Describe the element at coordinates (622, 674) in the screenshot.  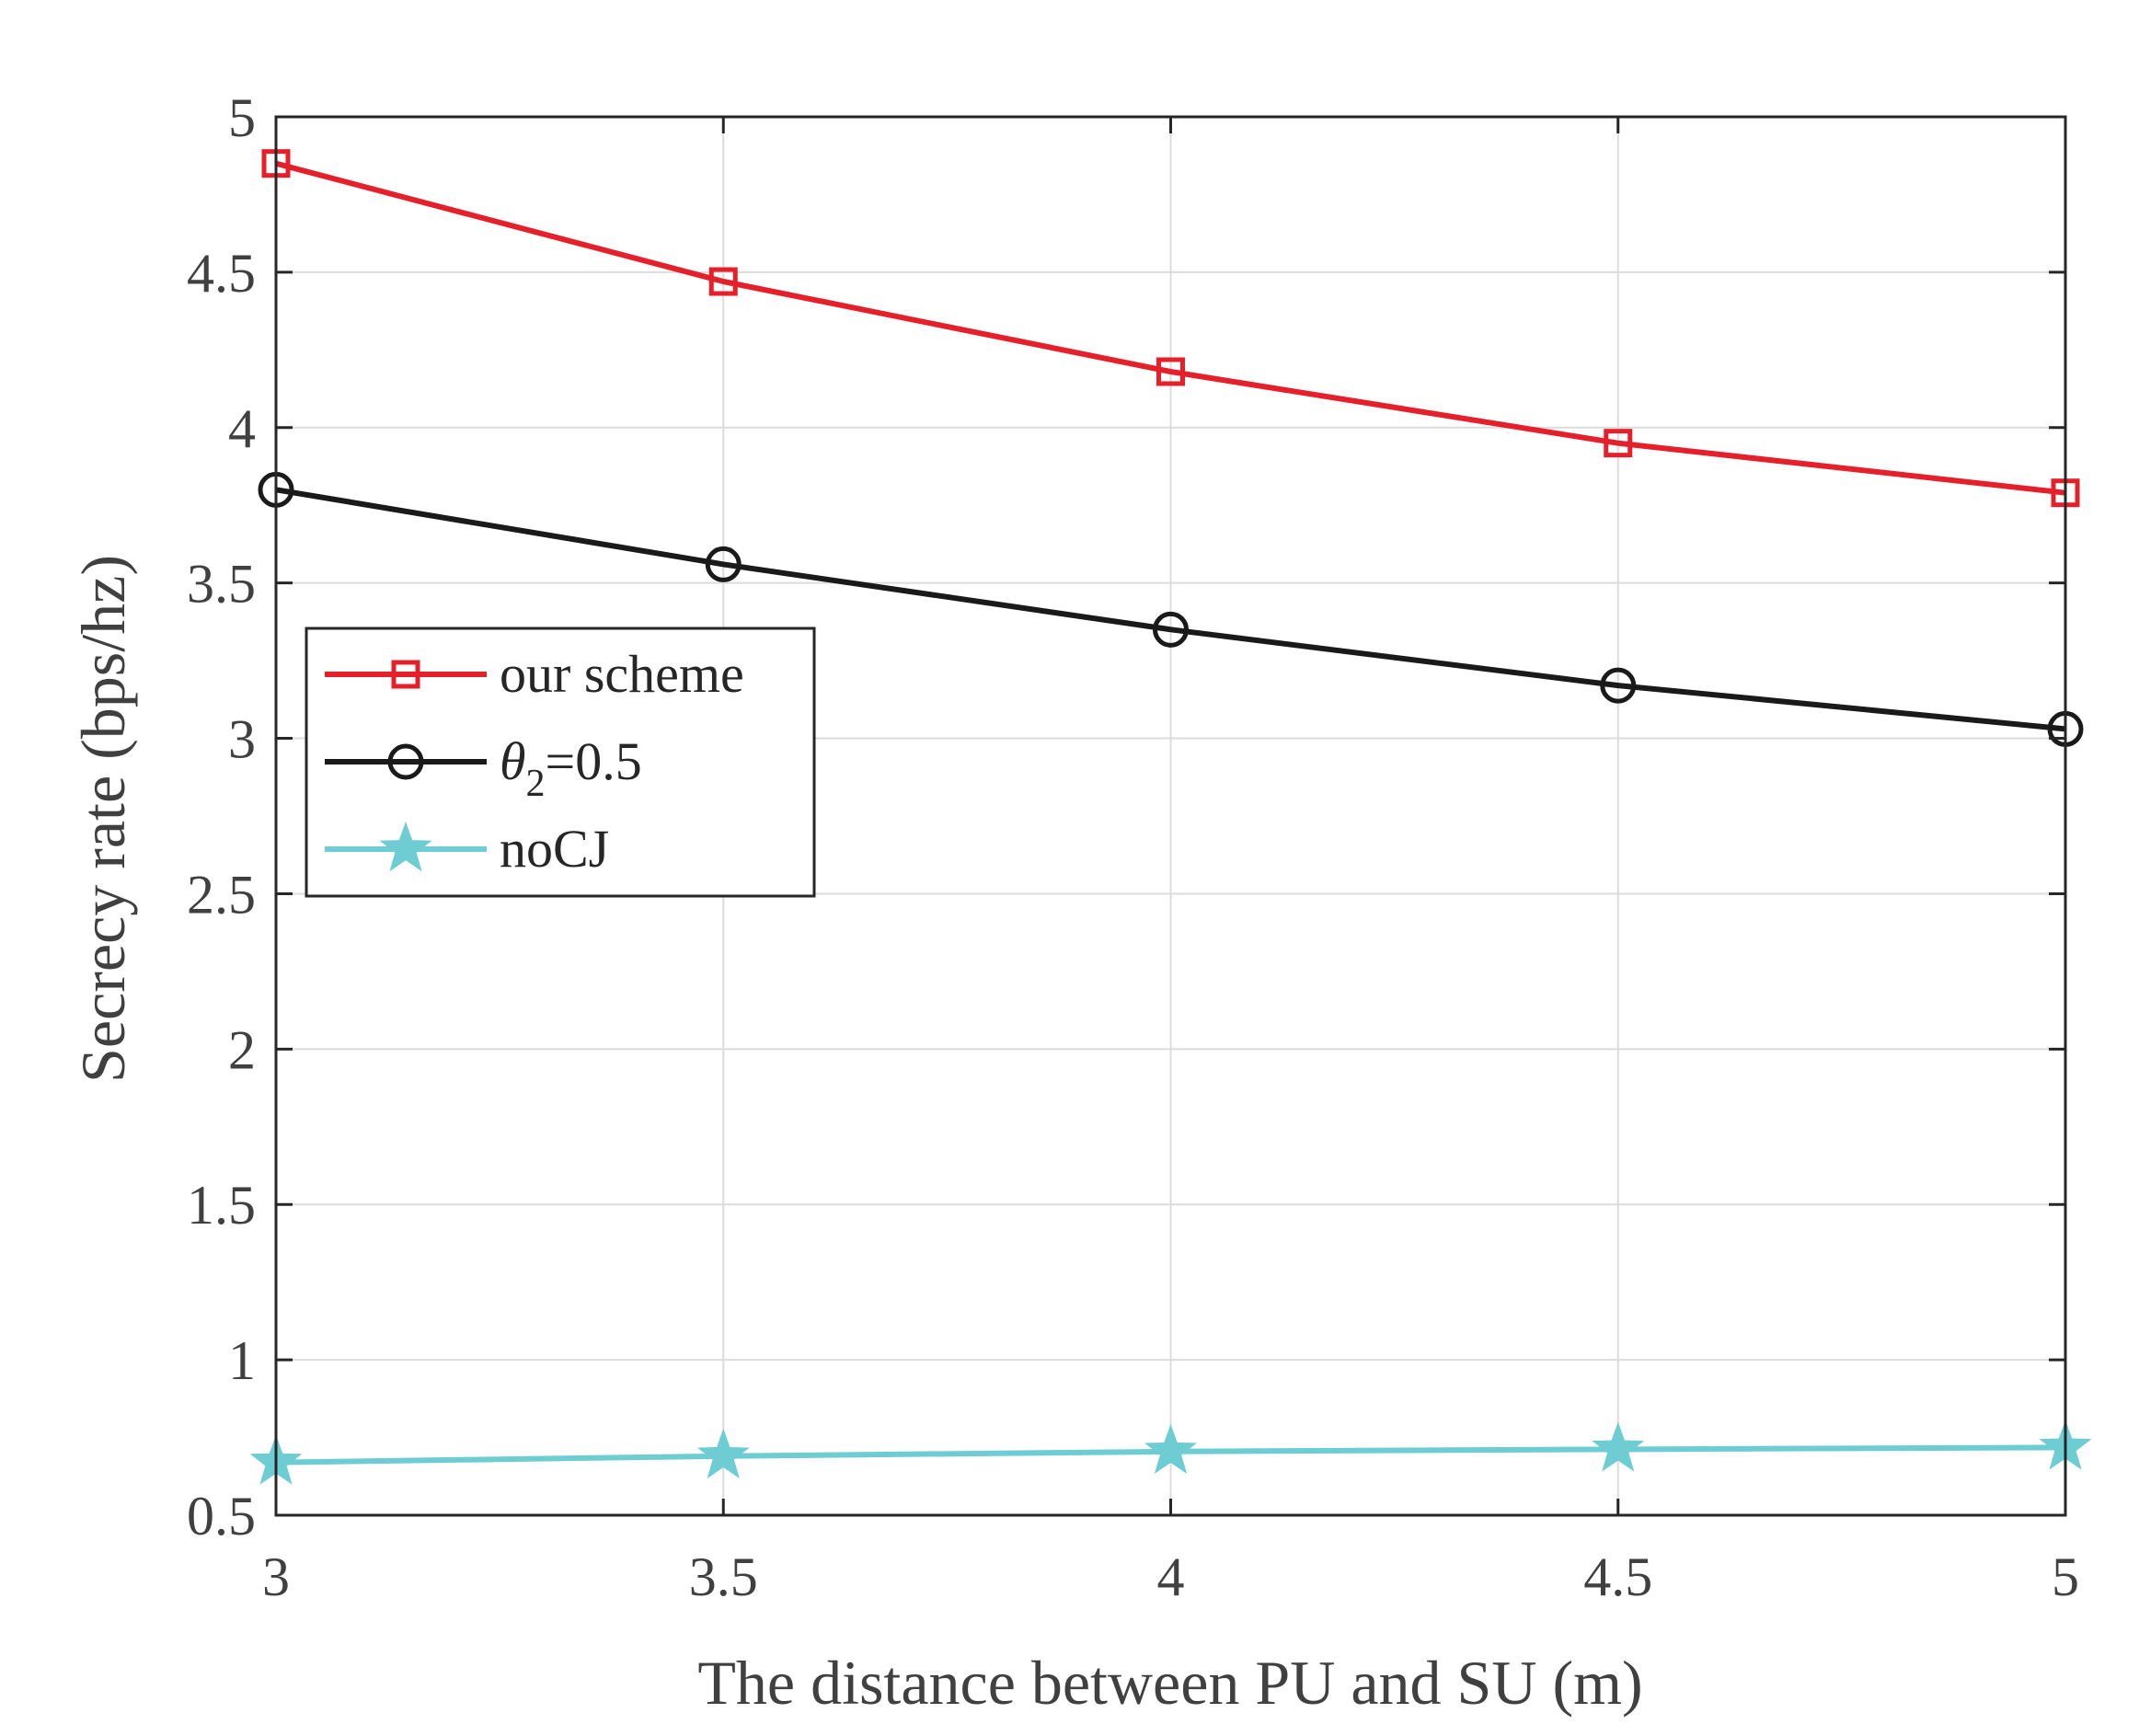
I see `legend-label: our scheme` at that location.